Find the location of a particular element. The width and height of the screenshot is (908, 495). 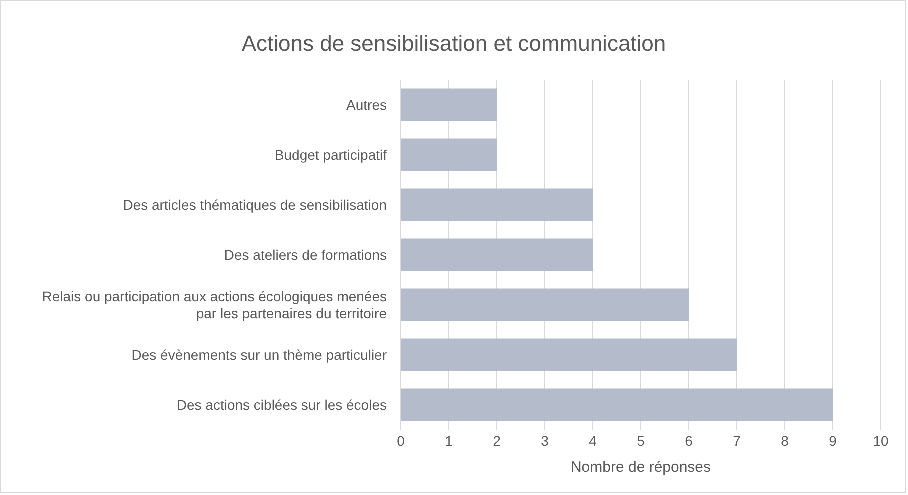

y-tick-label: Des articles thématiques de sensibilisation is located at coordinates (255, 205).